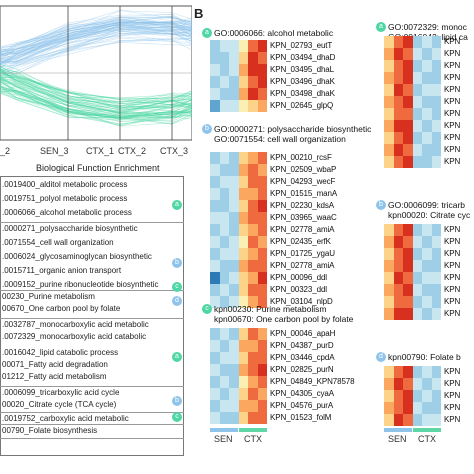 Image resolution: width=474 pixels, height=474 pixels. I want to click on enrichment-item: 00790_Folate biosynthesis, so click(50, 430).